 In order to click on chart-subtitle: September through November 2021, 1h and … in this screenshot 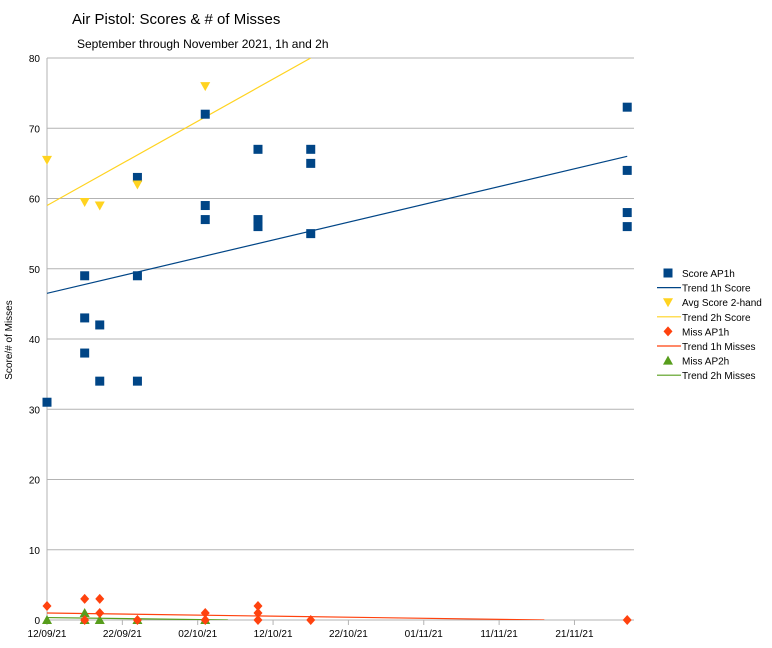, I will do `click(203, 44)`.